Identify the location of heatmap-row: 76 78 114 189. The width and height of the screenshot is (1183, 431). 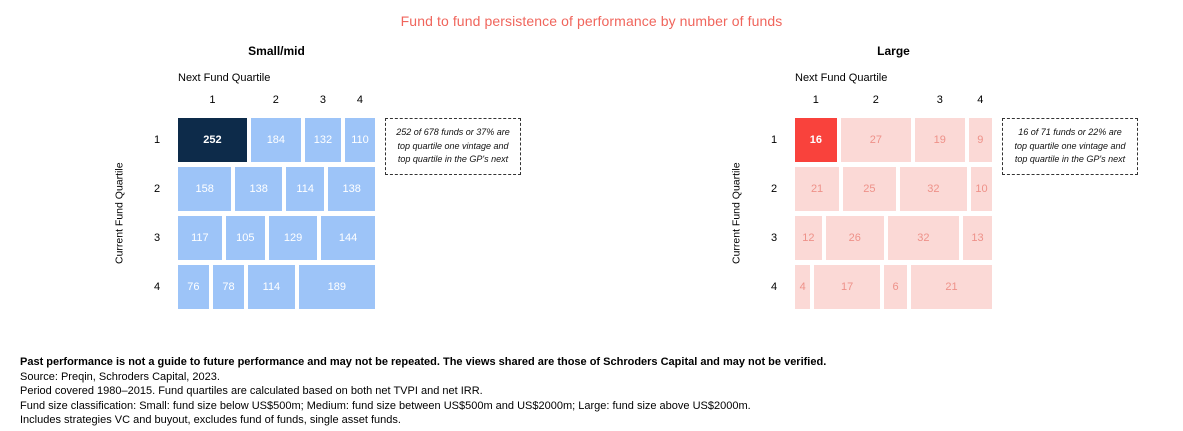
(277, 287).